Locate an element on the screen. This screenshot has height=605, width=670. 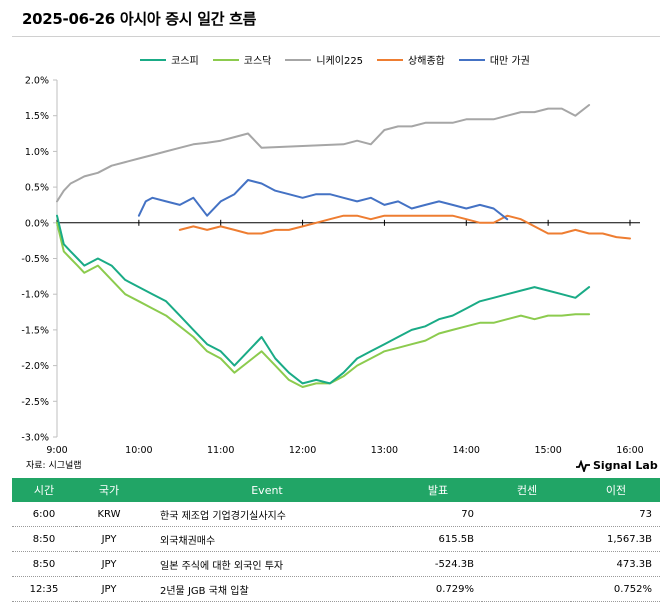
table-row: 8:50 JPY 외국채권매수 615.5B 1,567.3B is located at coordinates (336, 539).